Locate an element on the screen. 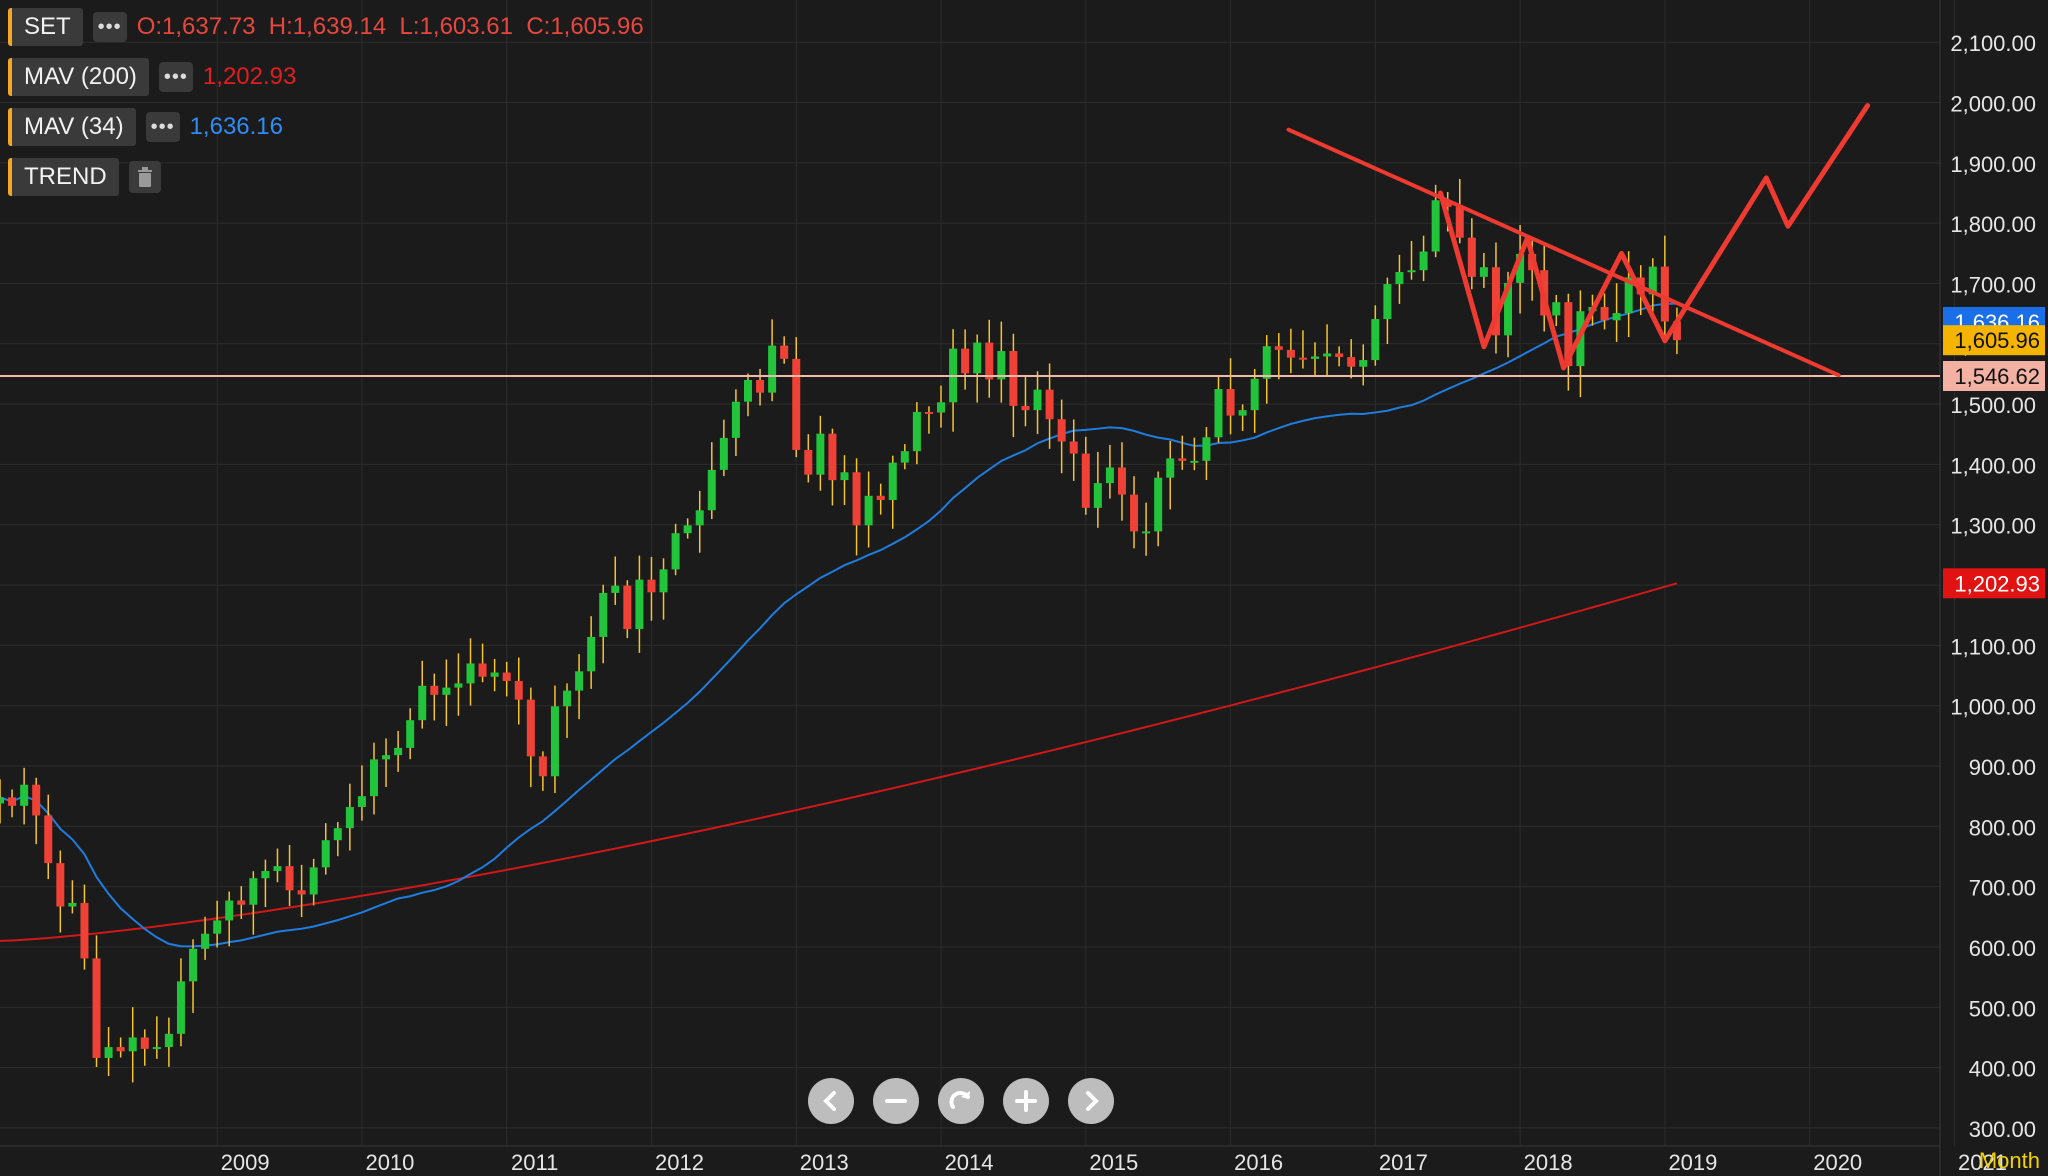 This screenshot has width=2048, height=1176. x-tick-label: 2012 is located at coordinates (679, 1162).